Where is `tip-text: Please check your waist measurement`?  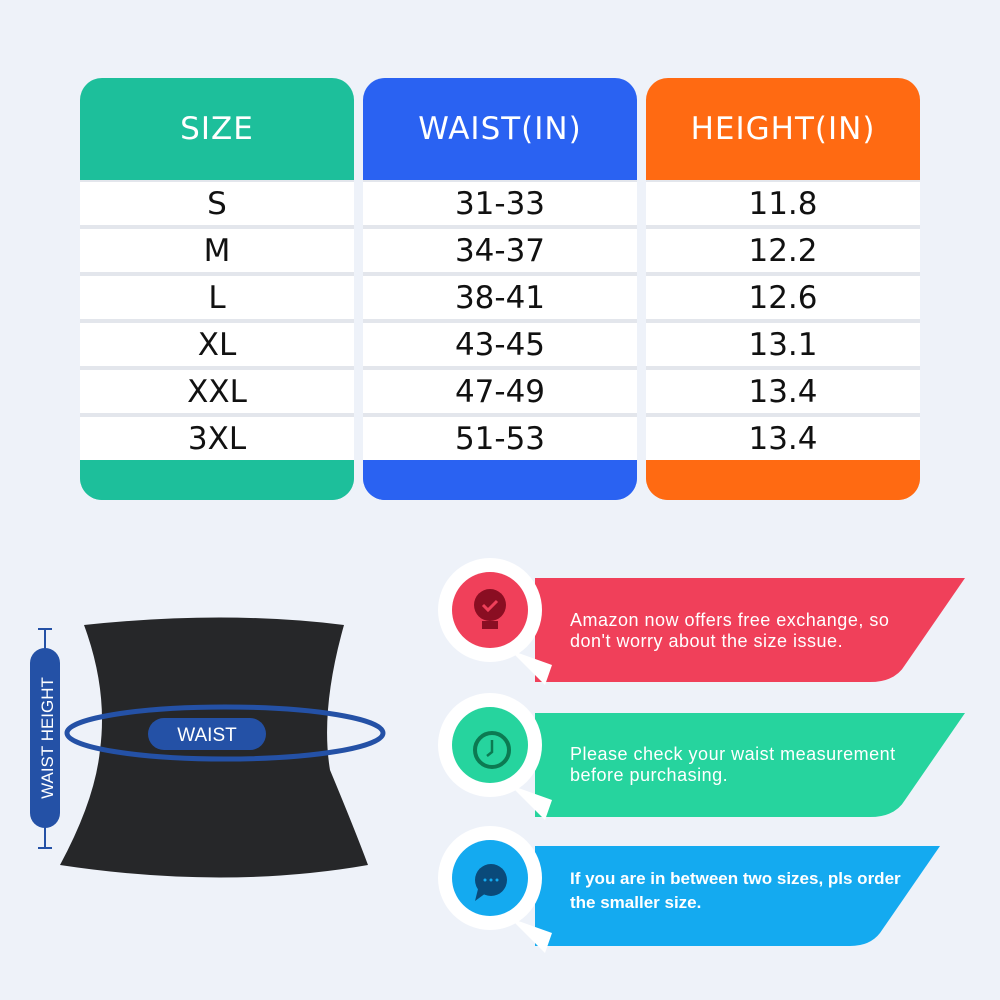 tip-text: Please check your waist measurement is located at coordinates (733, 754).